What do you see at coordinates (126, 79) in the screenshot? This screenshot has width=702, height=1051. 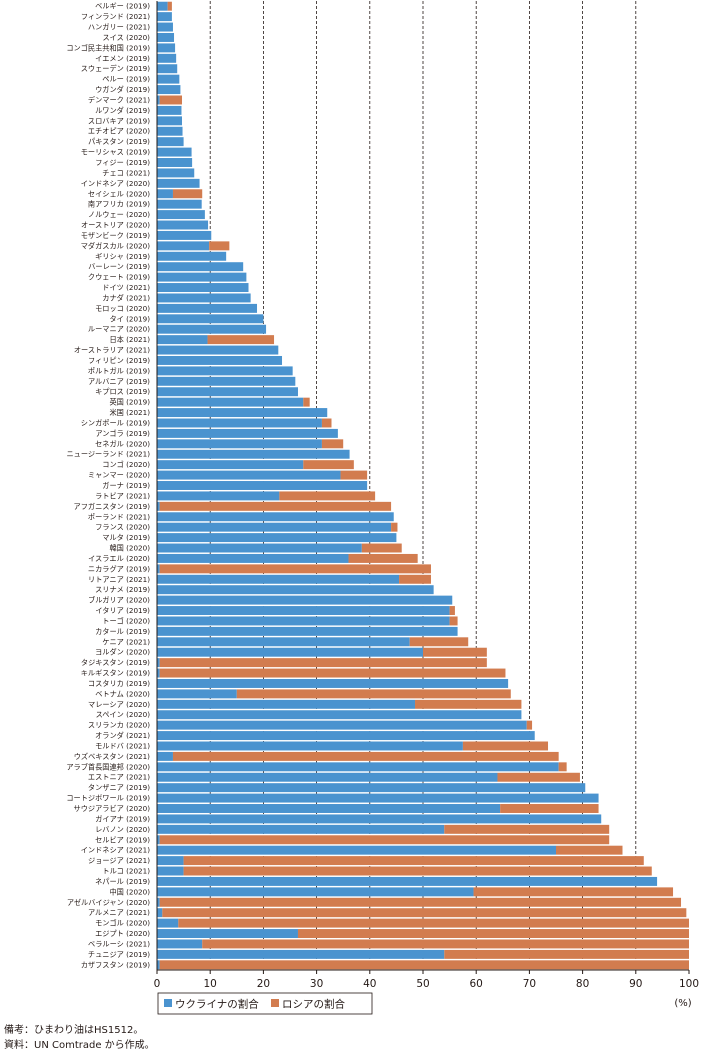 I see `category-label: ペルー (2019)` at bounding box center [126, 79].